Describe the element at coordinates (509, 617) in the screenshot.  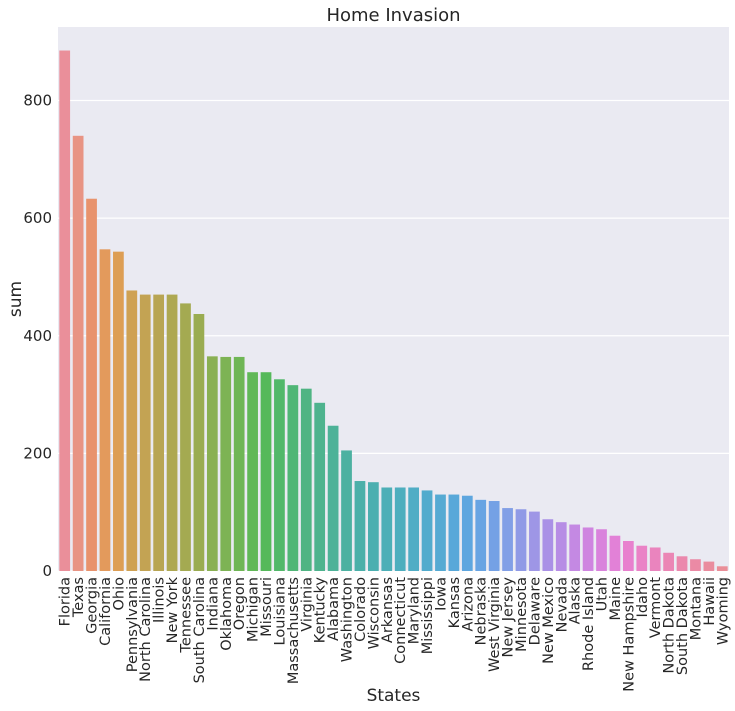
I see `x-tick-label: New Jersey` at that location.